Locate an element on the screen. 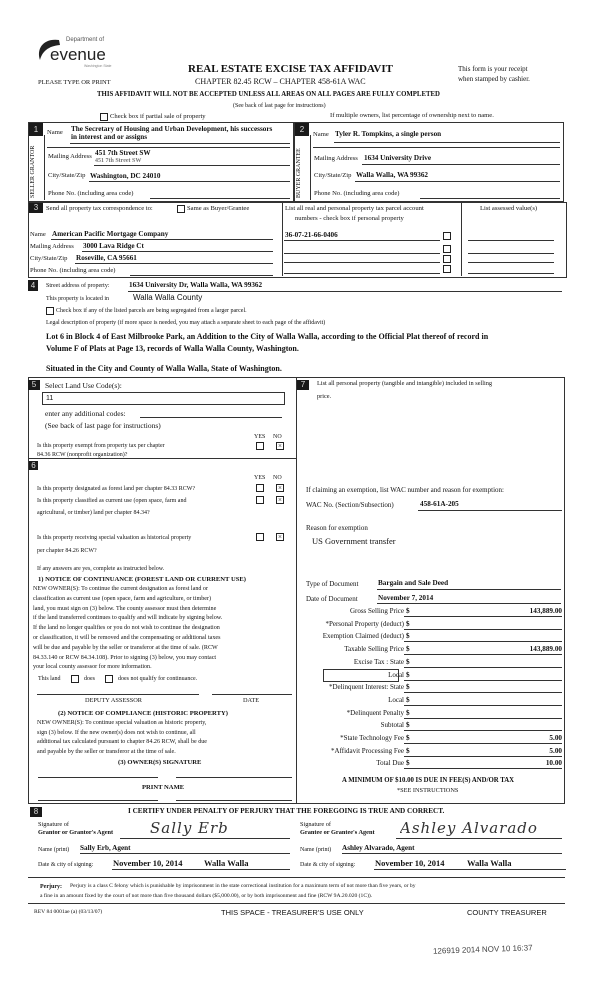 The width and height of the screenshot is (600, 987). amount-label: Total Due is located at coordinates (390, 763).